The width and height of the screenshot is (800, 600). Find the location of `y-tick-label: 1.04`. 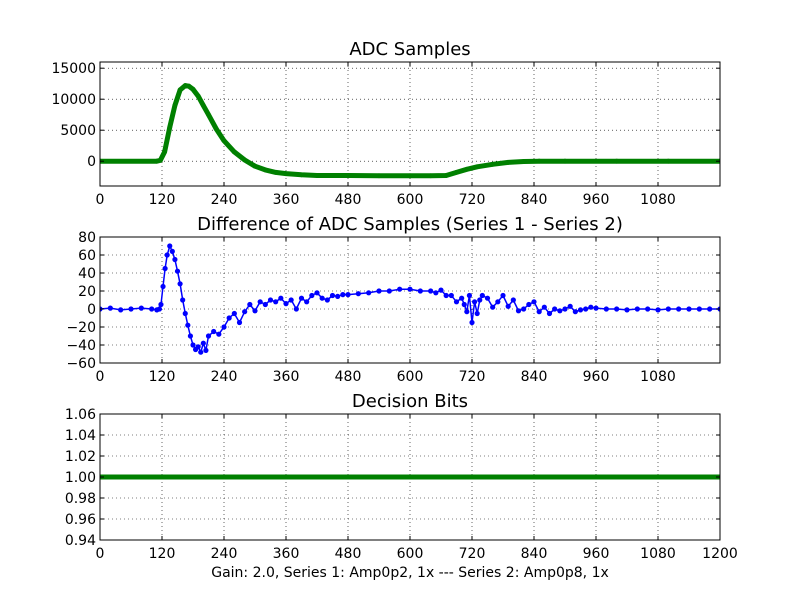

y-tick-label: 1.04 is located at coordinates (80, 436).